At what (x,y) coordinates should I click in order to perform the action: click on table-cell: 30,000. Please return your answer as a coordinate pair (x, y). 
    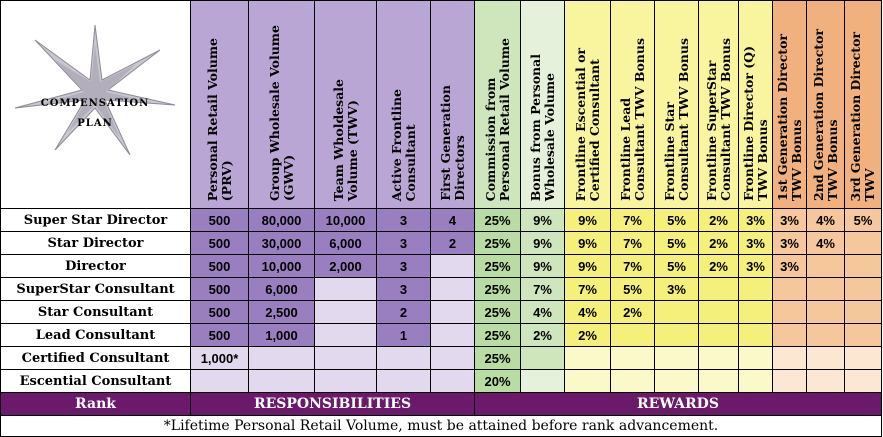
    Looking at the image, I should click on (281, 243).